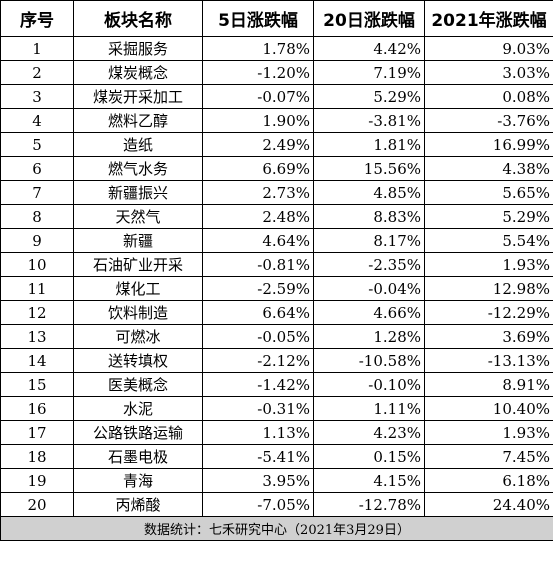  I want to click on change-20day: 4.23%, so click(369, 432).